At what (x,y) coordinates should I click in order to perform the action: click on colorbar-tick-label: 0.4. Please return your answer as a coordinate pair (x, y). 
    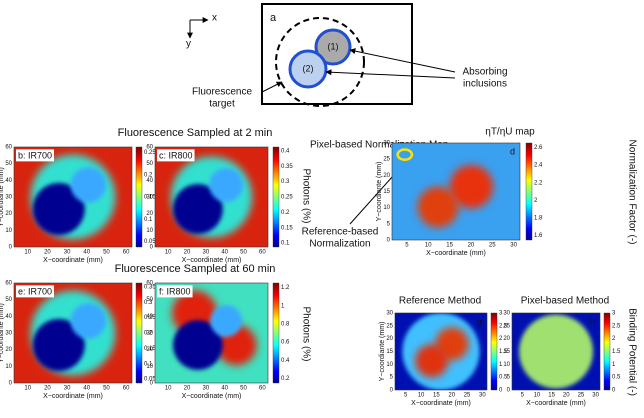
    Looking at the image, I should click on (285, 151).